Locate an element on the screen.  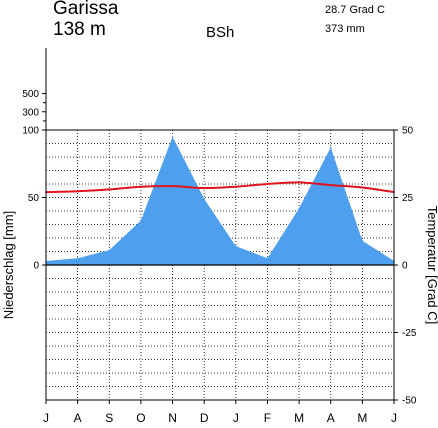
station-name: Garissa is located at coordinates (86, 9).